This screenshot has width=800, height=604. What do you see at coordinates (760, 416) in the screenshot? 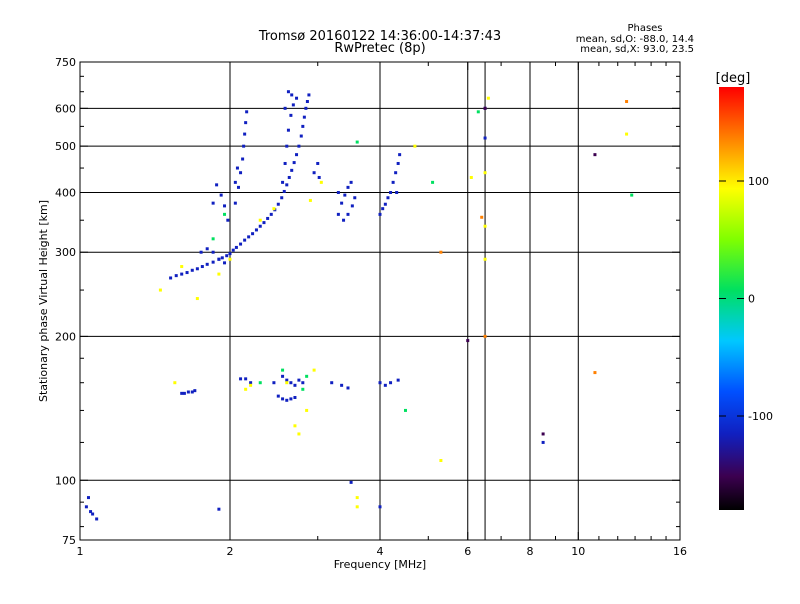
I see `colorbar-tick-label: -100` at bounding box center [760, 416].